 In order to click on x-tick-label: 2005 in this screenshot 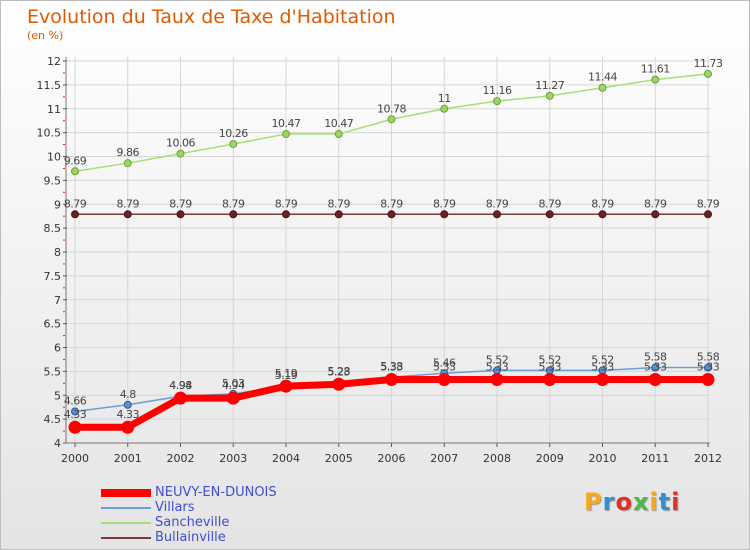, I will do `click(339, 458)`.